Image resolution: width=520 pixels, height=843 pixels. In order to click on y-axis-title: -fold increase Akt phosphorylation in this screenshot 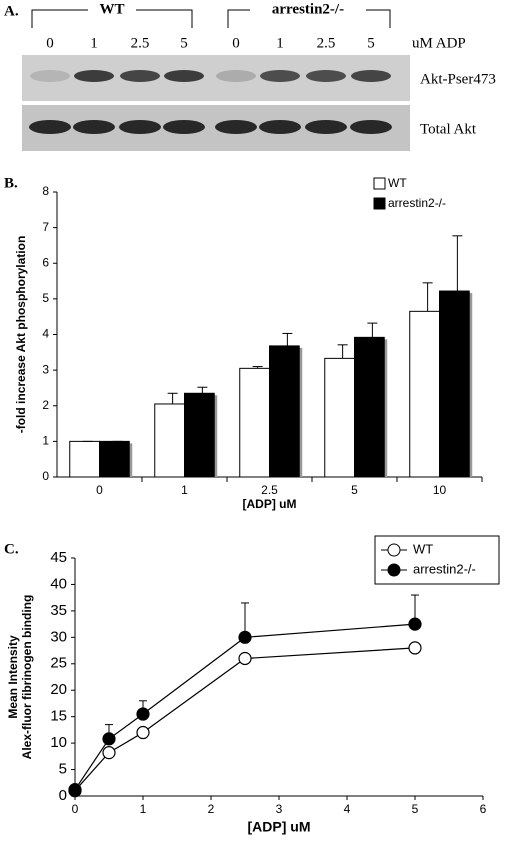, I will do `click(21, 335)`.